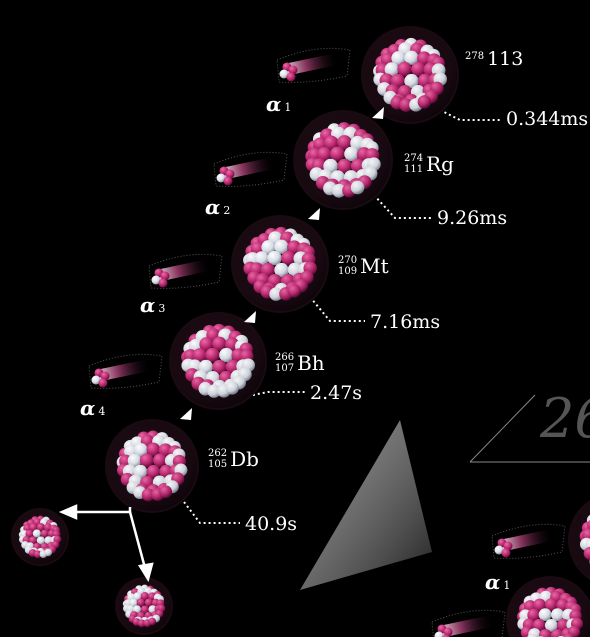 This screenshot has height=637, width=590. Describe the element at coordinates (502, 428) in the screenshot. I see `separator-line` at that location.